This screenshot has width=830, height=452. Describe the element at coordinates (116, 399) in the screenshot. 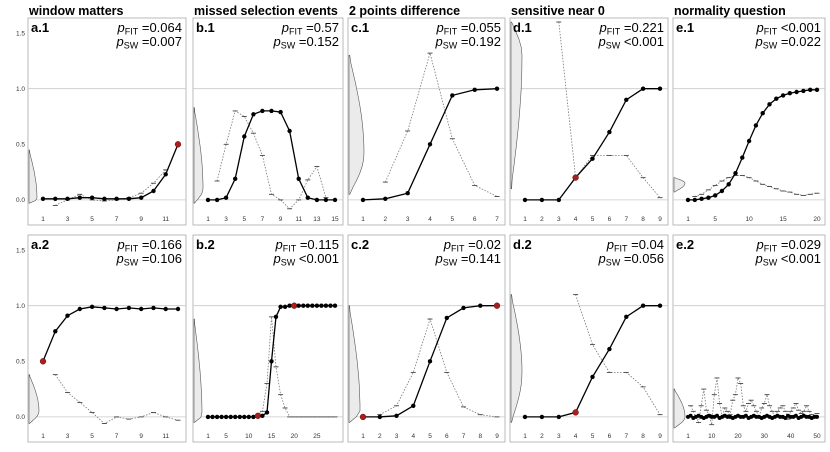

I see `dotted-series` at that location.